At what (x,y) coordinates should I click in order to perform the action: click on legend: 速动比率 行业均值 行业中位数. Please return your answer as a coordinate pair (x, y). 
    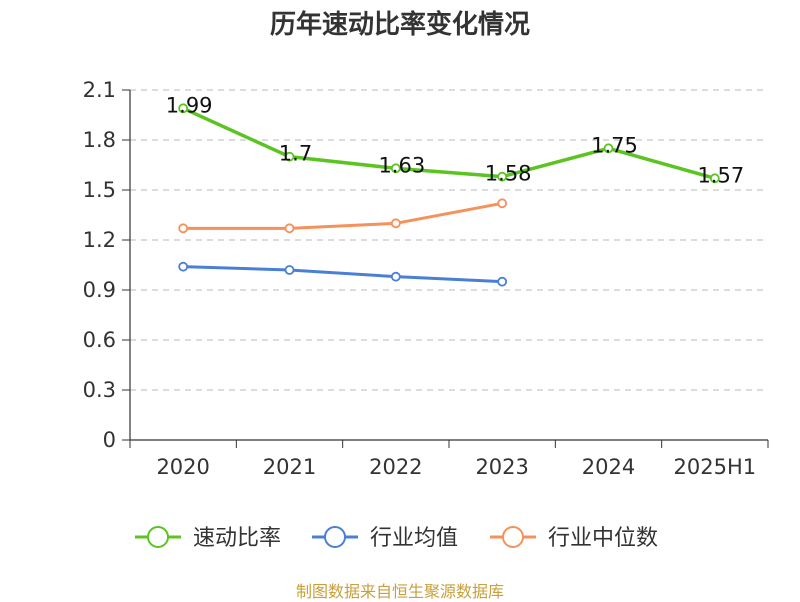
    Looking at the image, I should click on (396, 538).